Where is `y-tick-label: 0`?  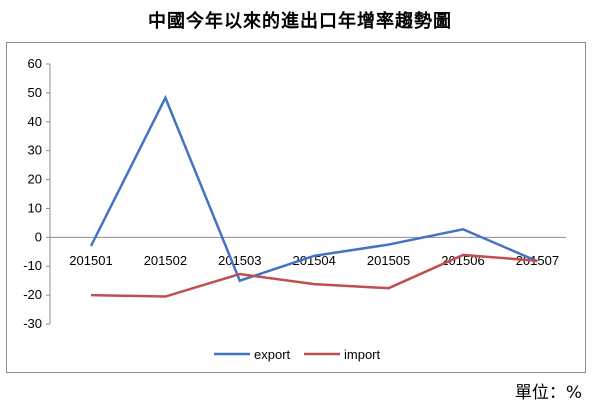
y-tick-label: 0 is located at coordinates (38, 236).